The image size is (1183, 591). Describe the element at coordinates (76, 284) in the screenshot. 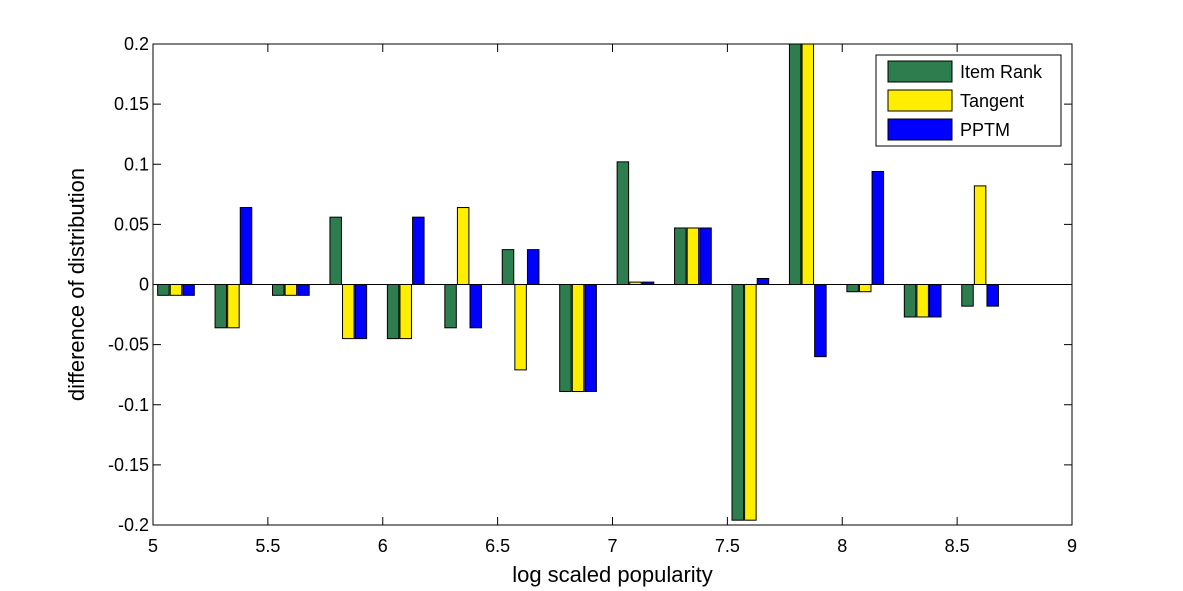

I see `y-axis-label: difference of distribution` at that location.